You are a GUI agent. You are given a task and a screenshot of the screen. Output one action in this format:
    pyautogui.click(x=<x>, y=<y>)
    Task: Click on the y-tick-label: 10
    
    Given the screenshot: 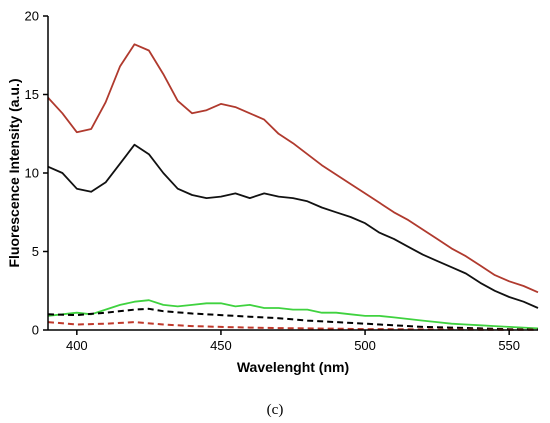 What is the action you would take?
    pyautogui.click(x=32, y=173)
    